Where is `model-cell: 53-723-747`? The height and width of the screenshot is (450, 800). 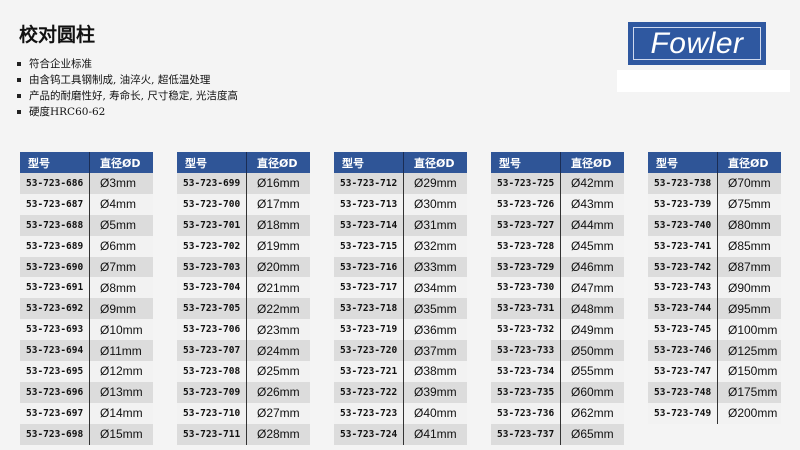
model-cell: 53-723-747 is located at coordinates (683, 371).